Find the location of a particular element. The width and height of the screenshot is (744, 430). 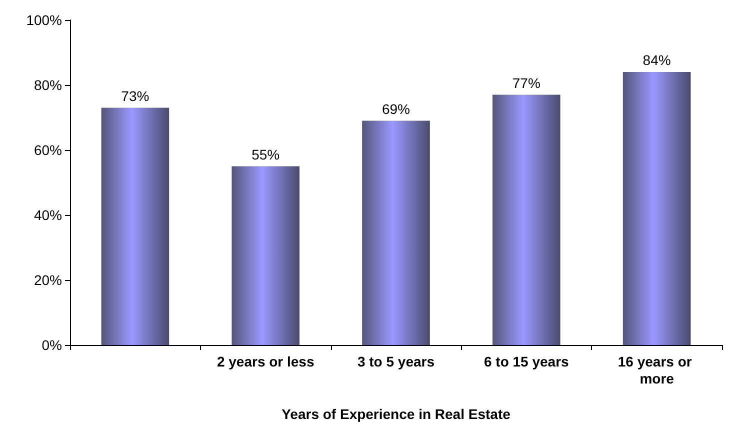

y-tick-label: 40% is located at coordinates (48, 215).